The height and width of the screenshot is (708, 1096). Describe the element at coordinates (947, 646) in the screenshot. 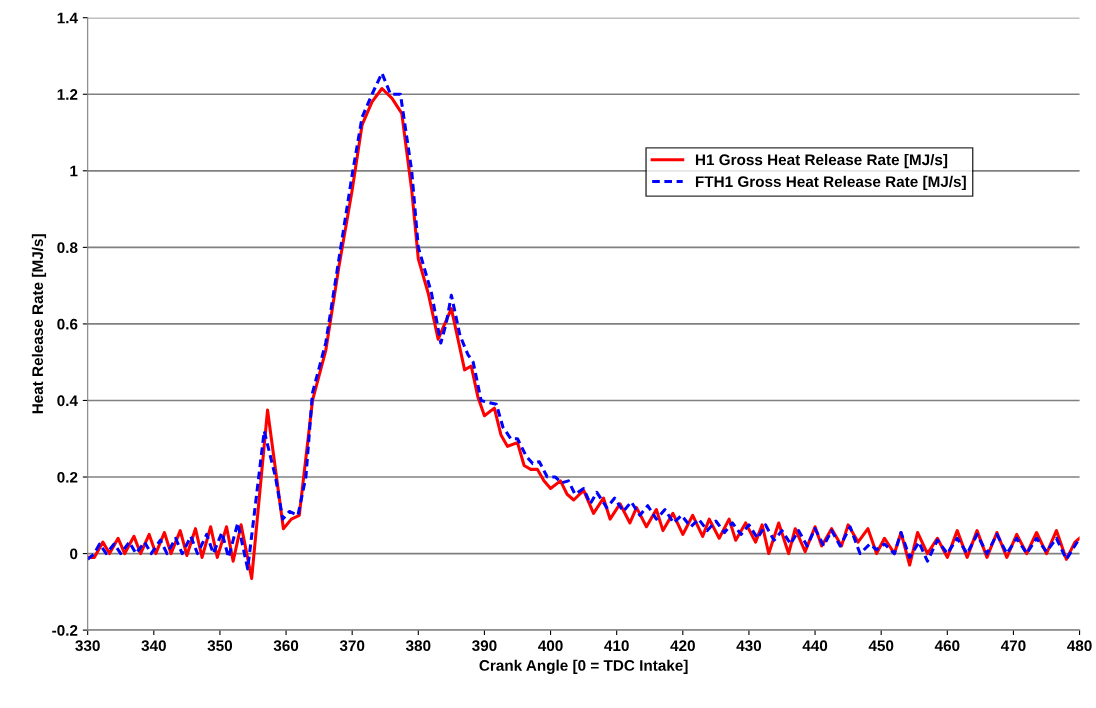

I see `x-tick-label: 460` at that location.